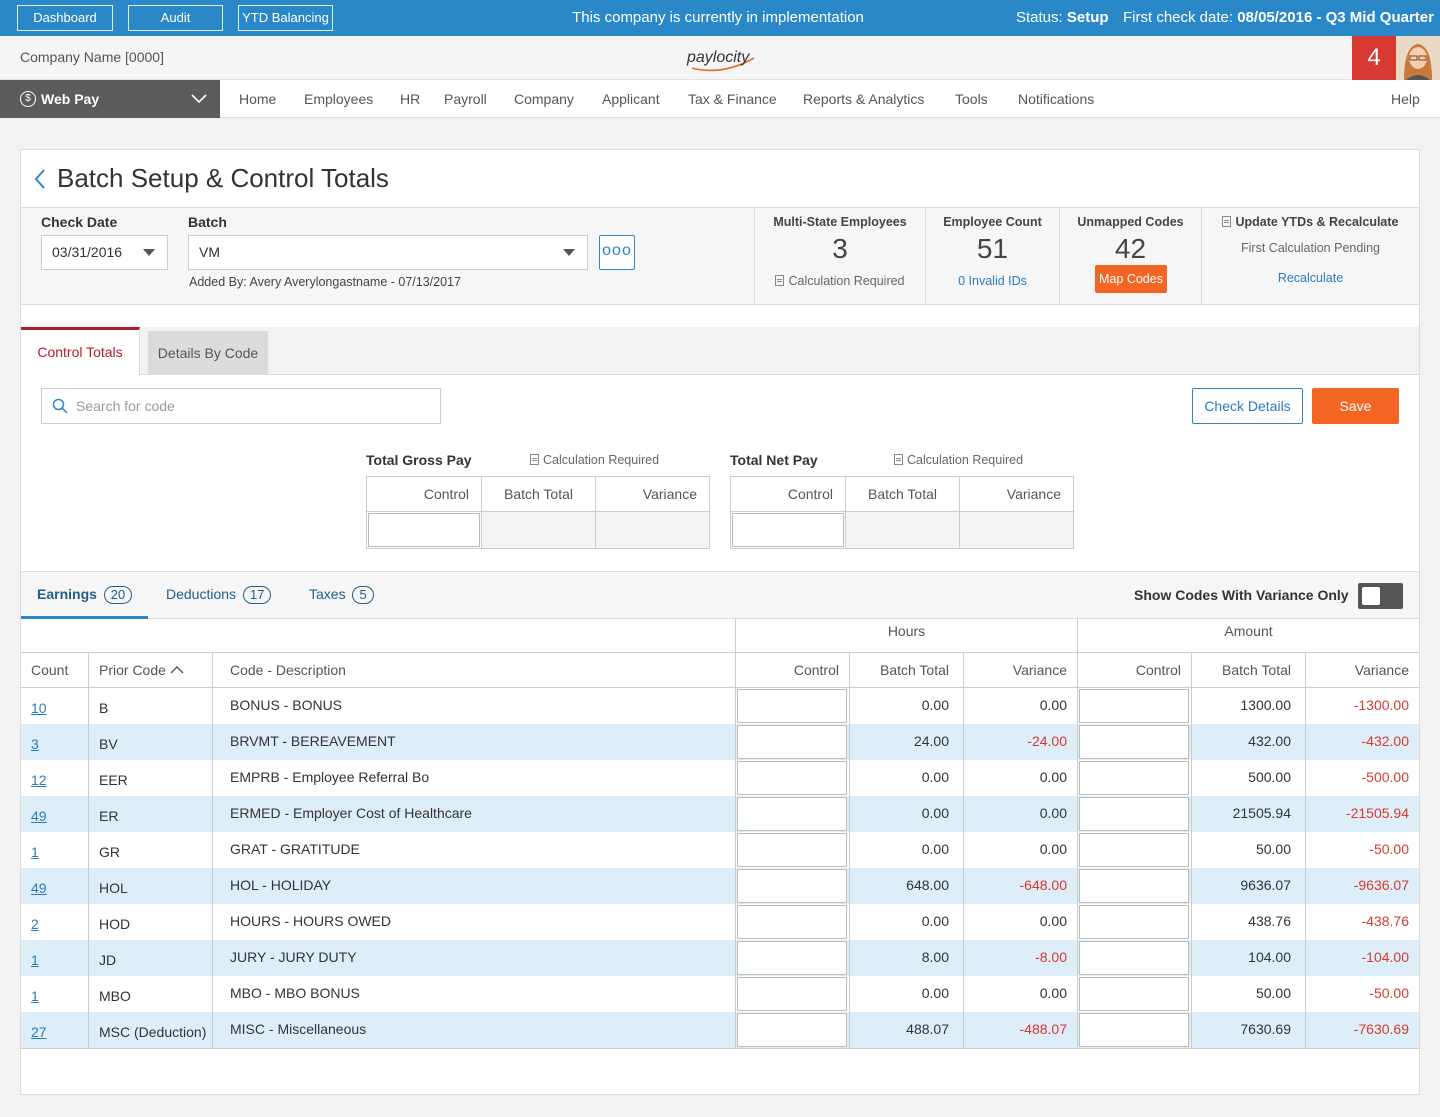 The image size is (1440, 1117). Describe the element at coordinates (54, 670) in the screenshot. I see `count-column-header: Count` at that location.